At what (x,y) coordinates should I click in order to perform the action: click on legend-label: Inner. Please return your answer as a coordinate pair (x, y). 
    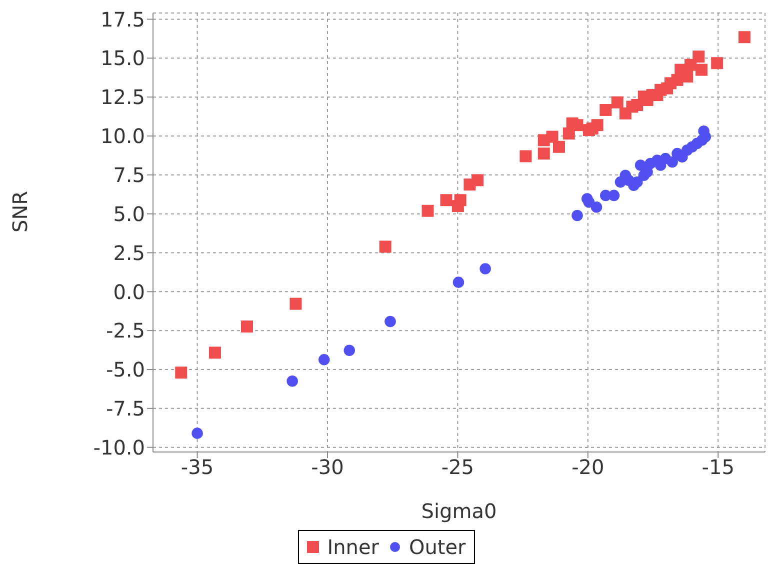
    Looking at the image, I should click on (352, 547).